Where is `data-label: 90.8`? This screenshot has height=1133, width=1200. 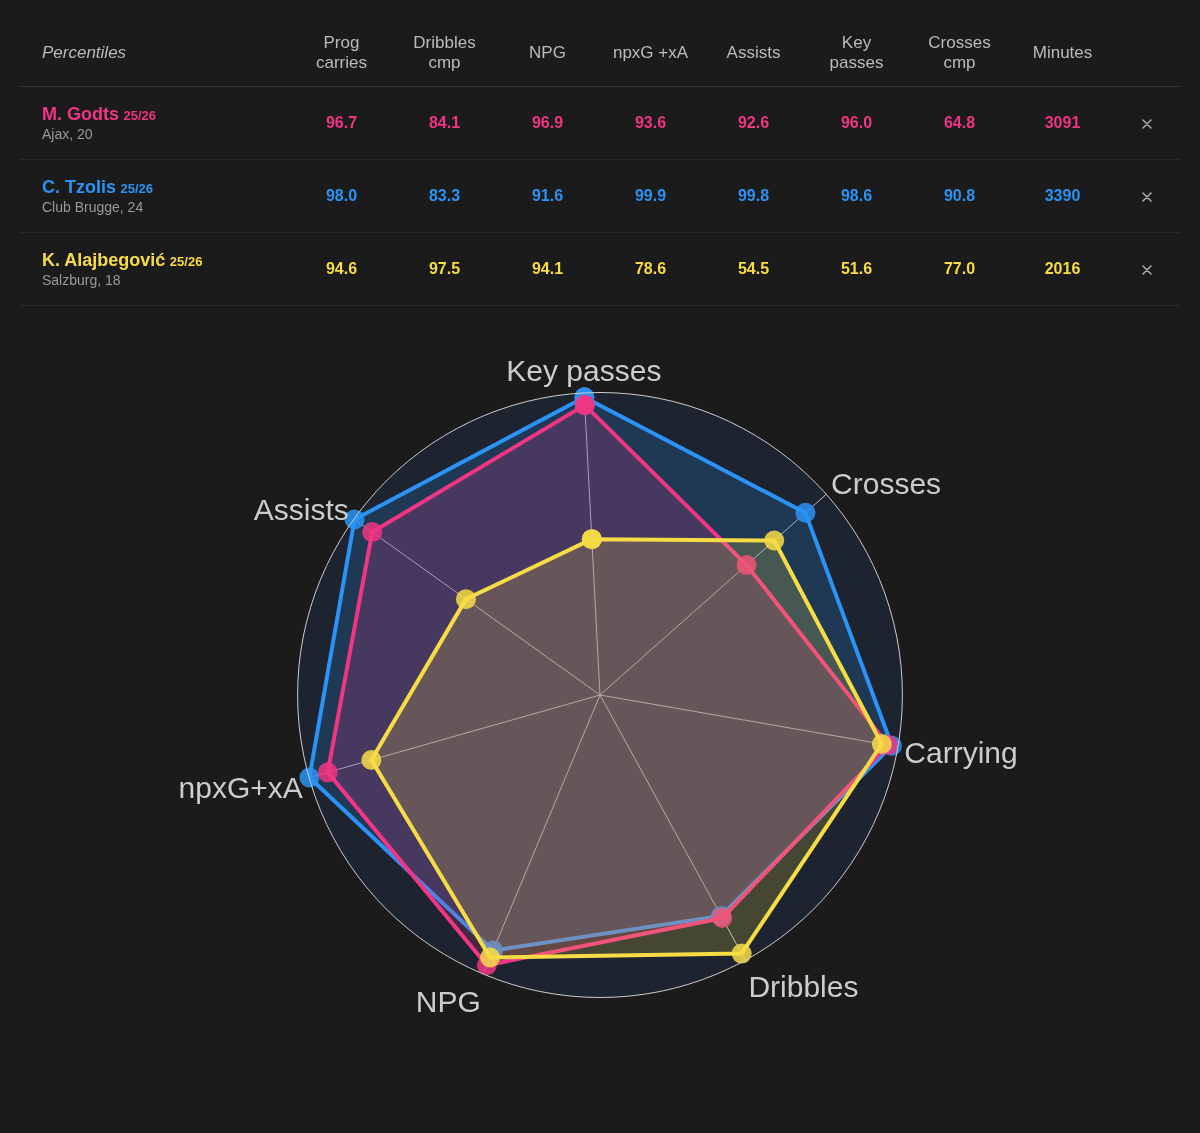
data-label: 90.8 is located at coordinates (959, 196).